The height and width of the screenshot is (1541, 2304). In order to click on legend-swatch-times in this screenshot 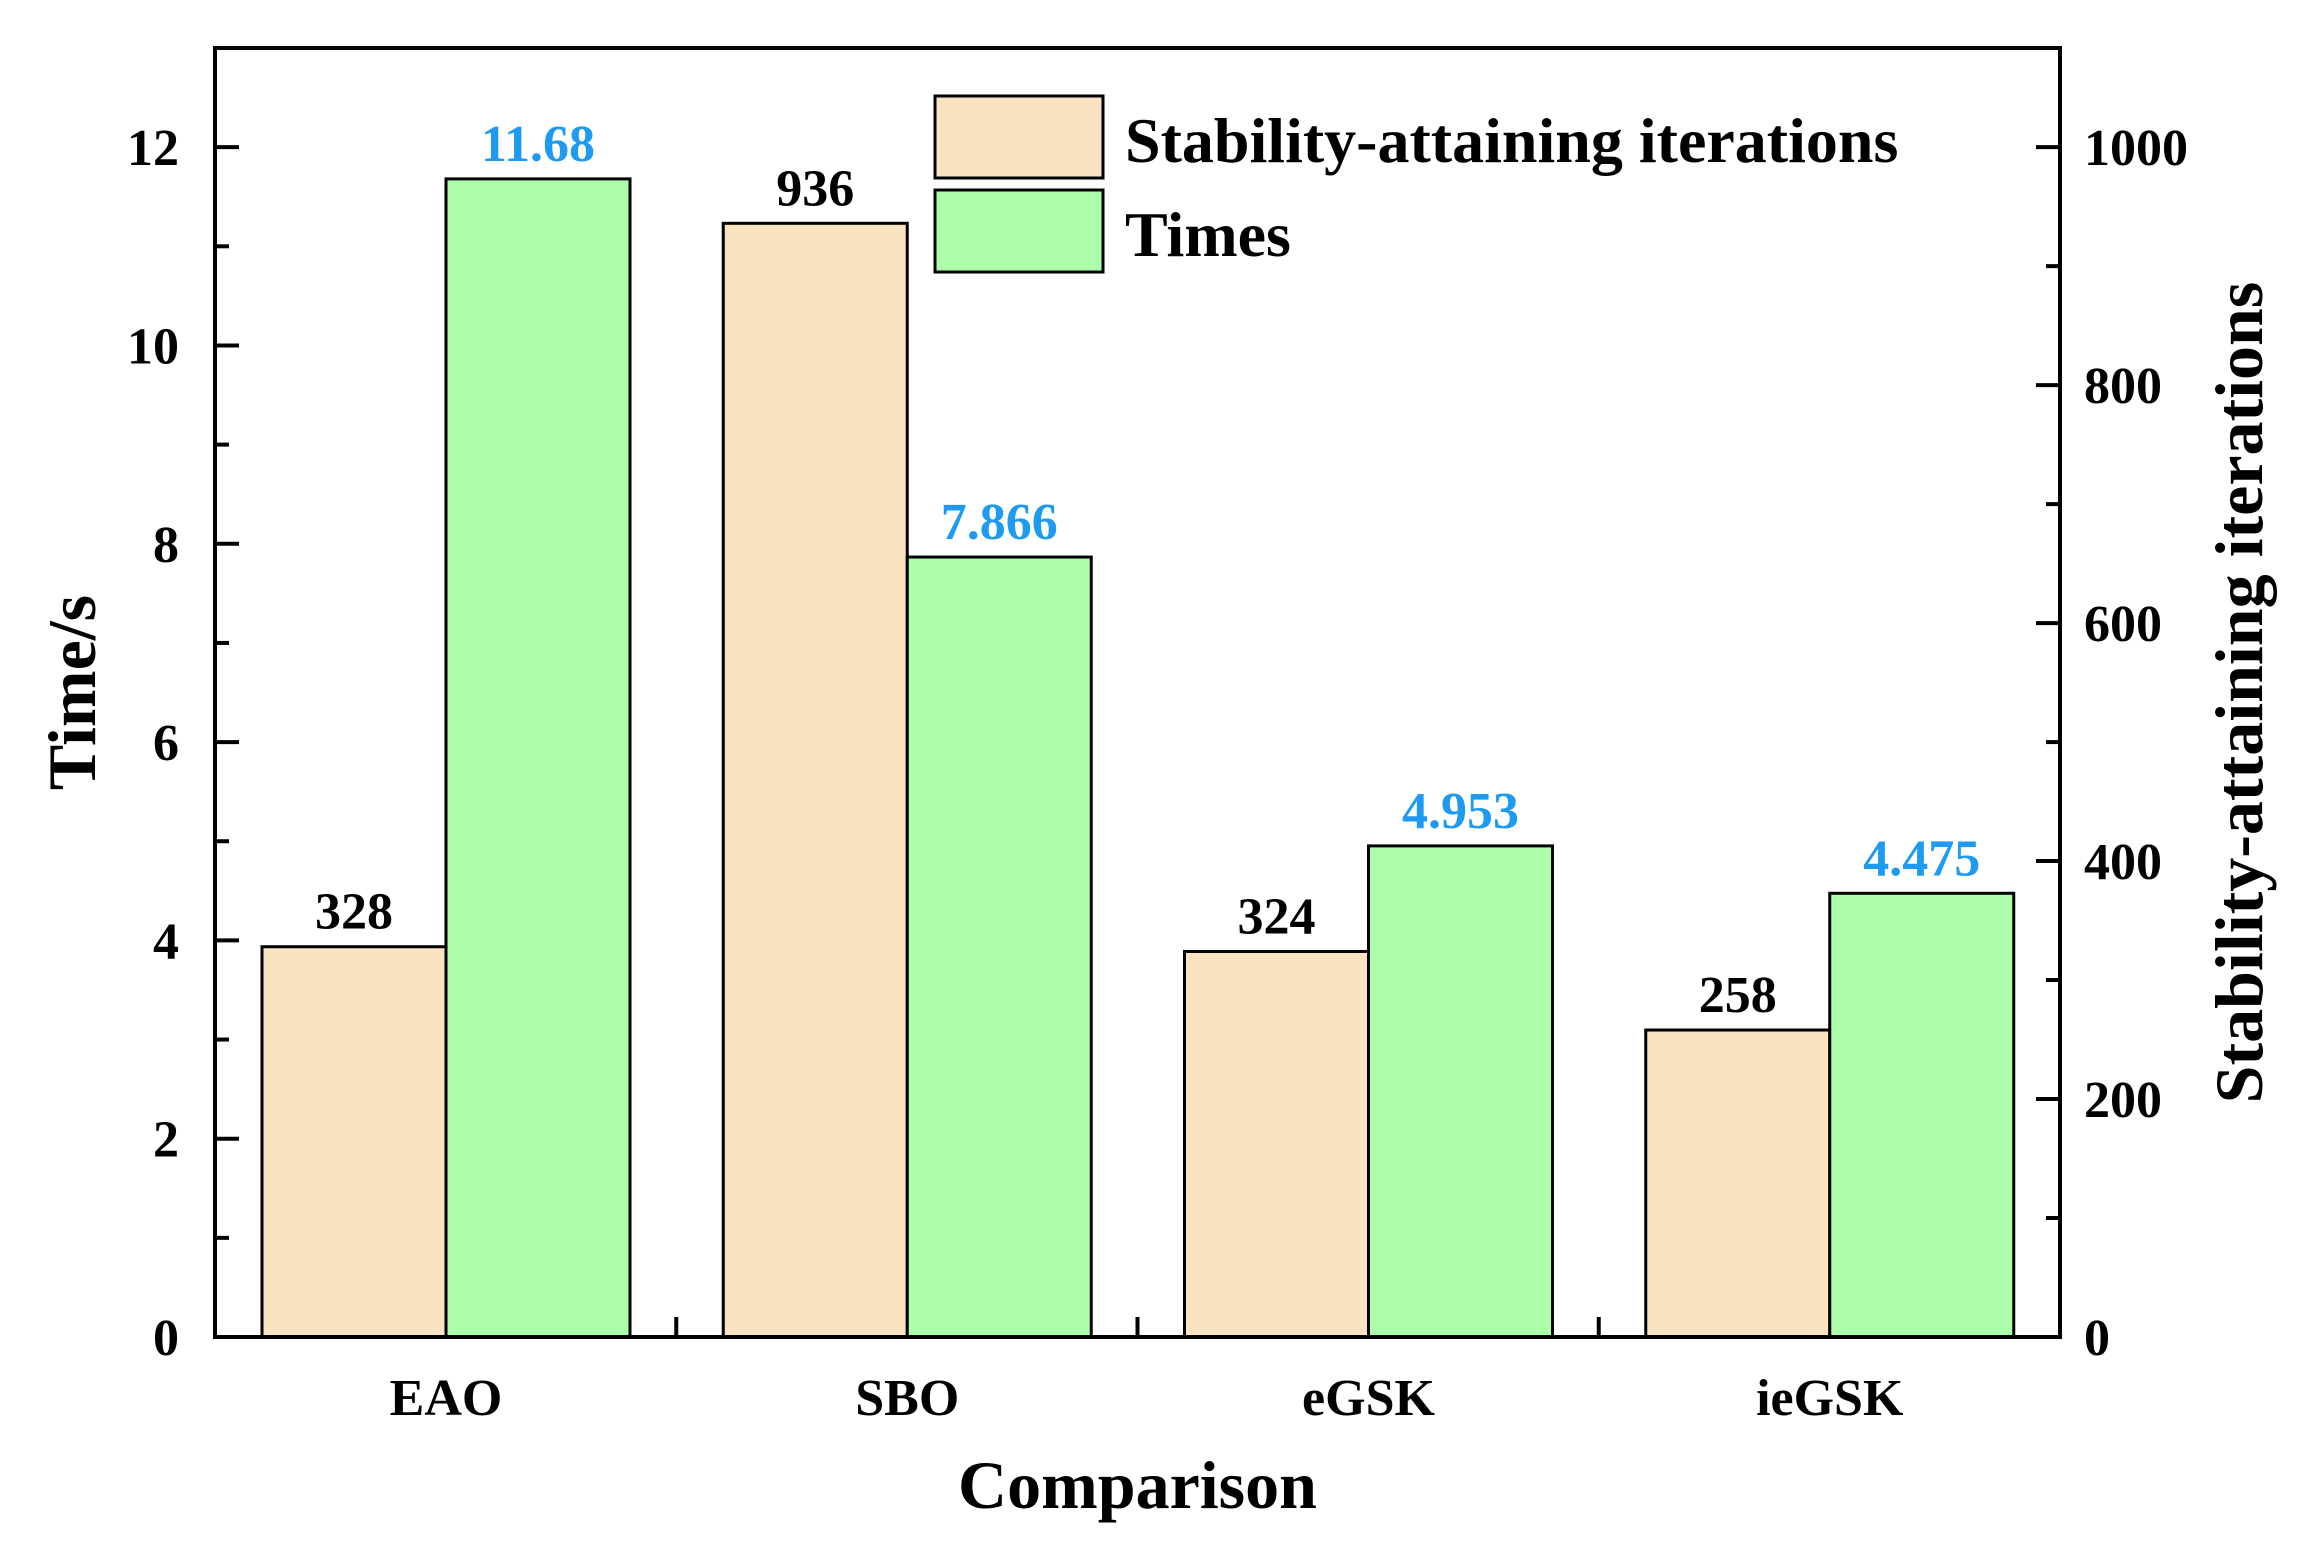, I will do `click(1019, 231)`.